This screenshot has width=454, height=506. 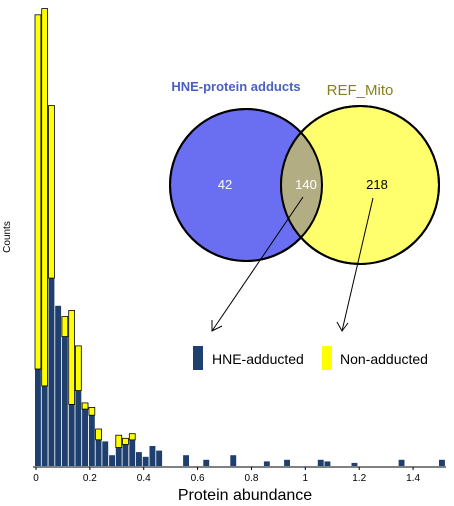 I want to click on venn-circle-ref-mito-outline, so click(x=360, y=185).